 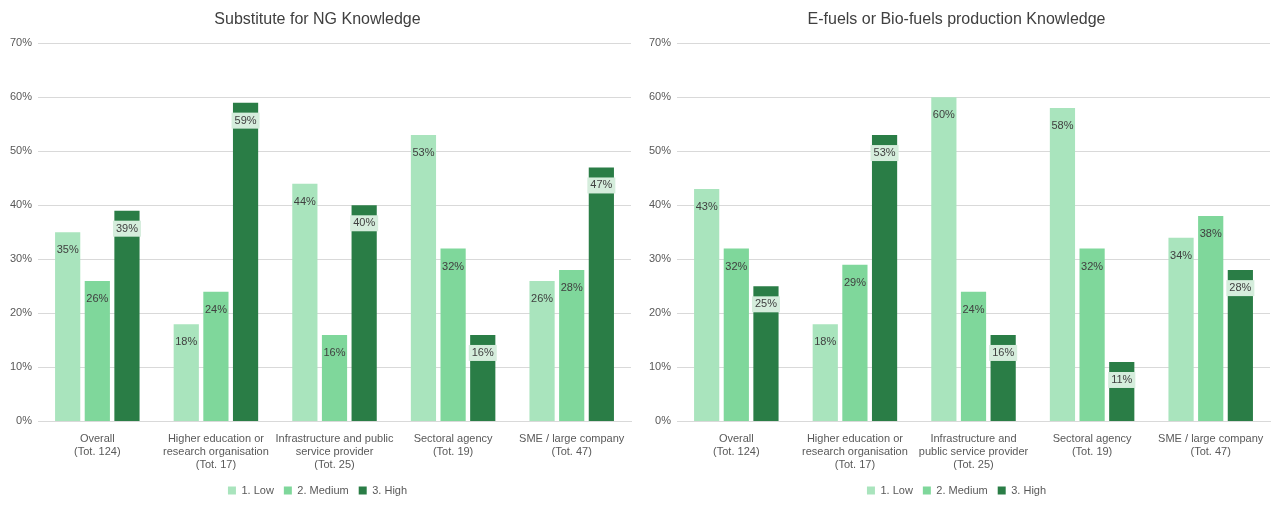 What do you see at coordinates (706, 206) in the screenshot?
I see `data-label: 43%` at bounding box center [706, 206].